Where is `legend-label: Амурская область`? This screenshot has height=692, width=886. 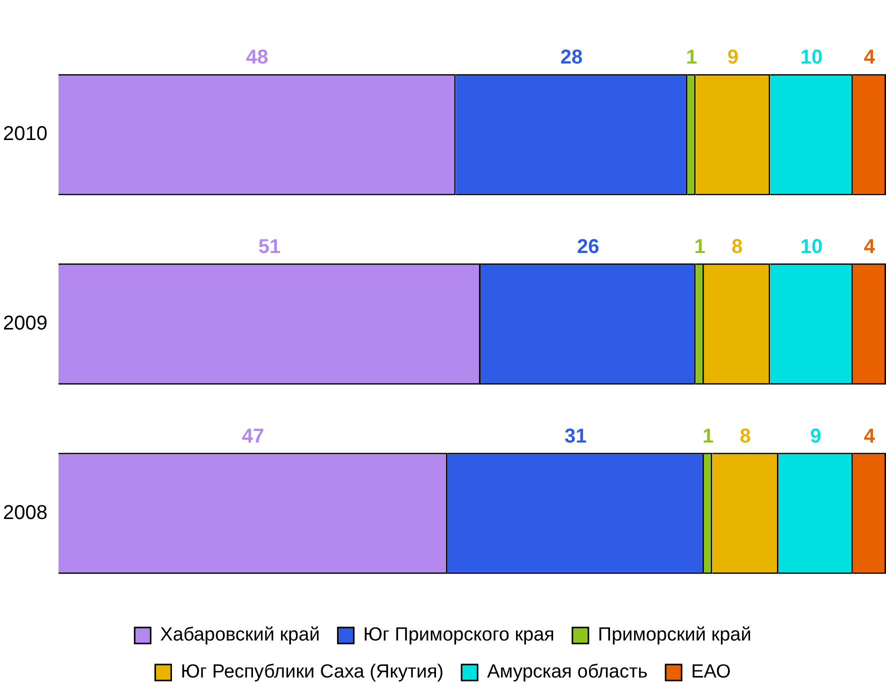 legend-label: Амурская область is located at coordinates (567, 672).